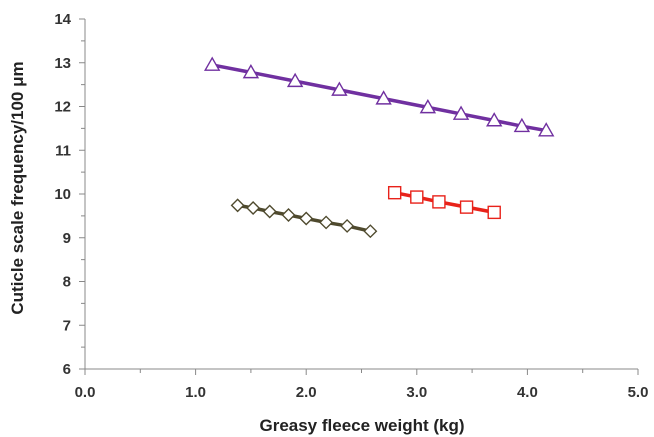 The image size is (654, 437). I want to click on y-tick-label: 11, so click(63, 150).